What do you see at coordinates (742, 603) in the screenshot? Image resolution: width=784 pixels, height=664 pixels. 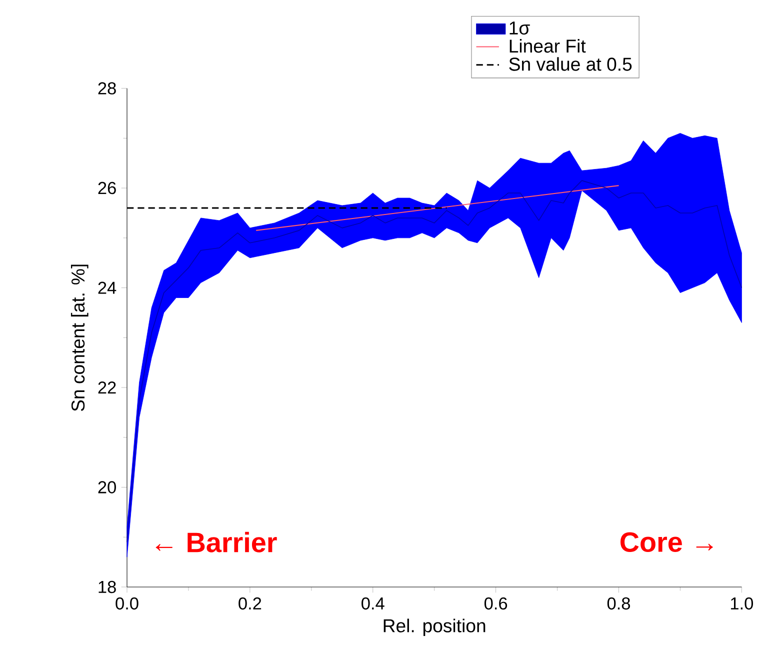 I see `x-tick-label: 1.0` at bounding box center [742, 603].